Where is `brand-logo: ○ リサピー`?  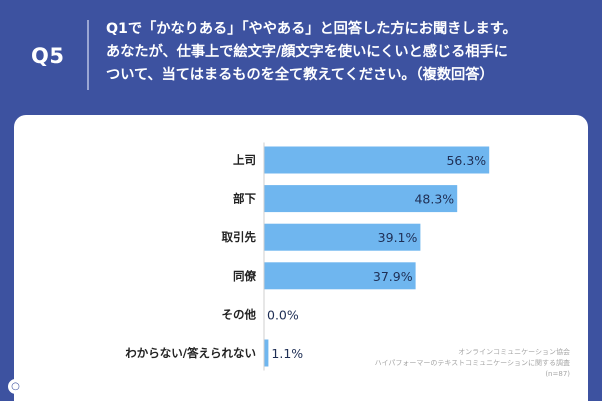
brand-logo: ○ リサピー is located at coordinates (41, 386).